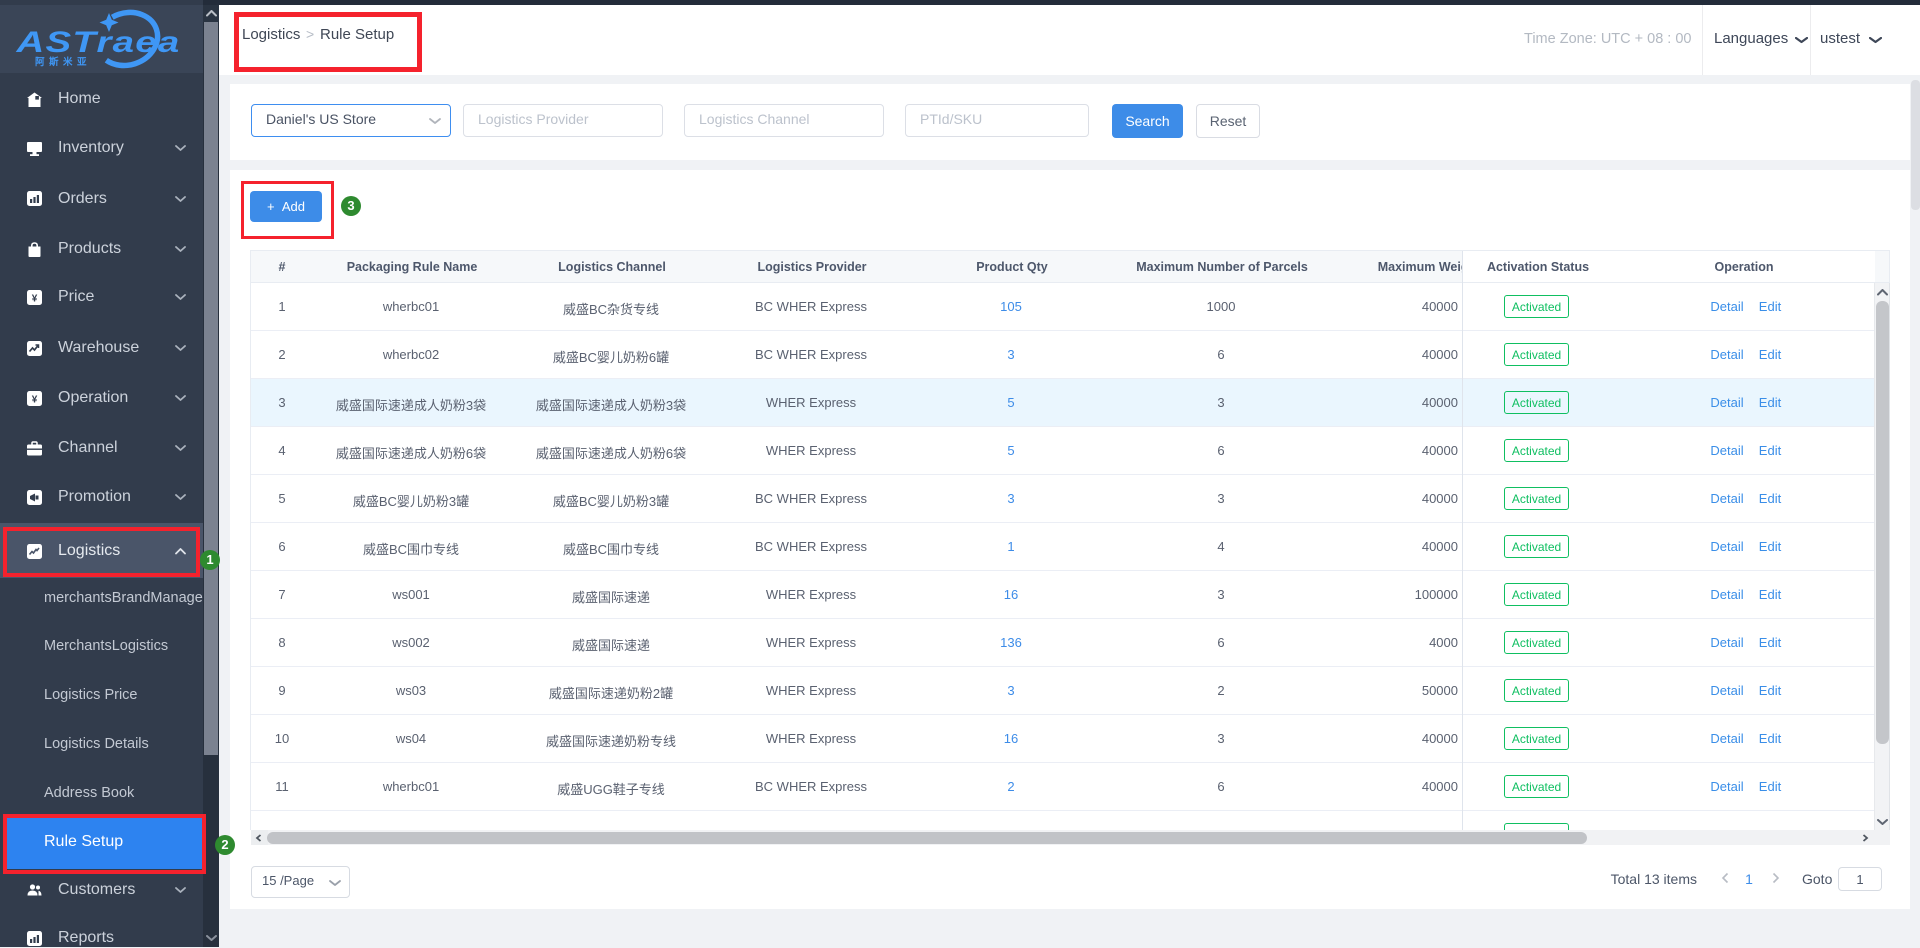 The height and width of the screenshot is (948, 1920). I want to click on svg-text: 阿斯米亚, so click(63, 62).